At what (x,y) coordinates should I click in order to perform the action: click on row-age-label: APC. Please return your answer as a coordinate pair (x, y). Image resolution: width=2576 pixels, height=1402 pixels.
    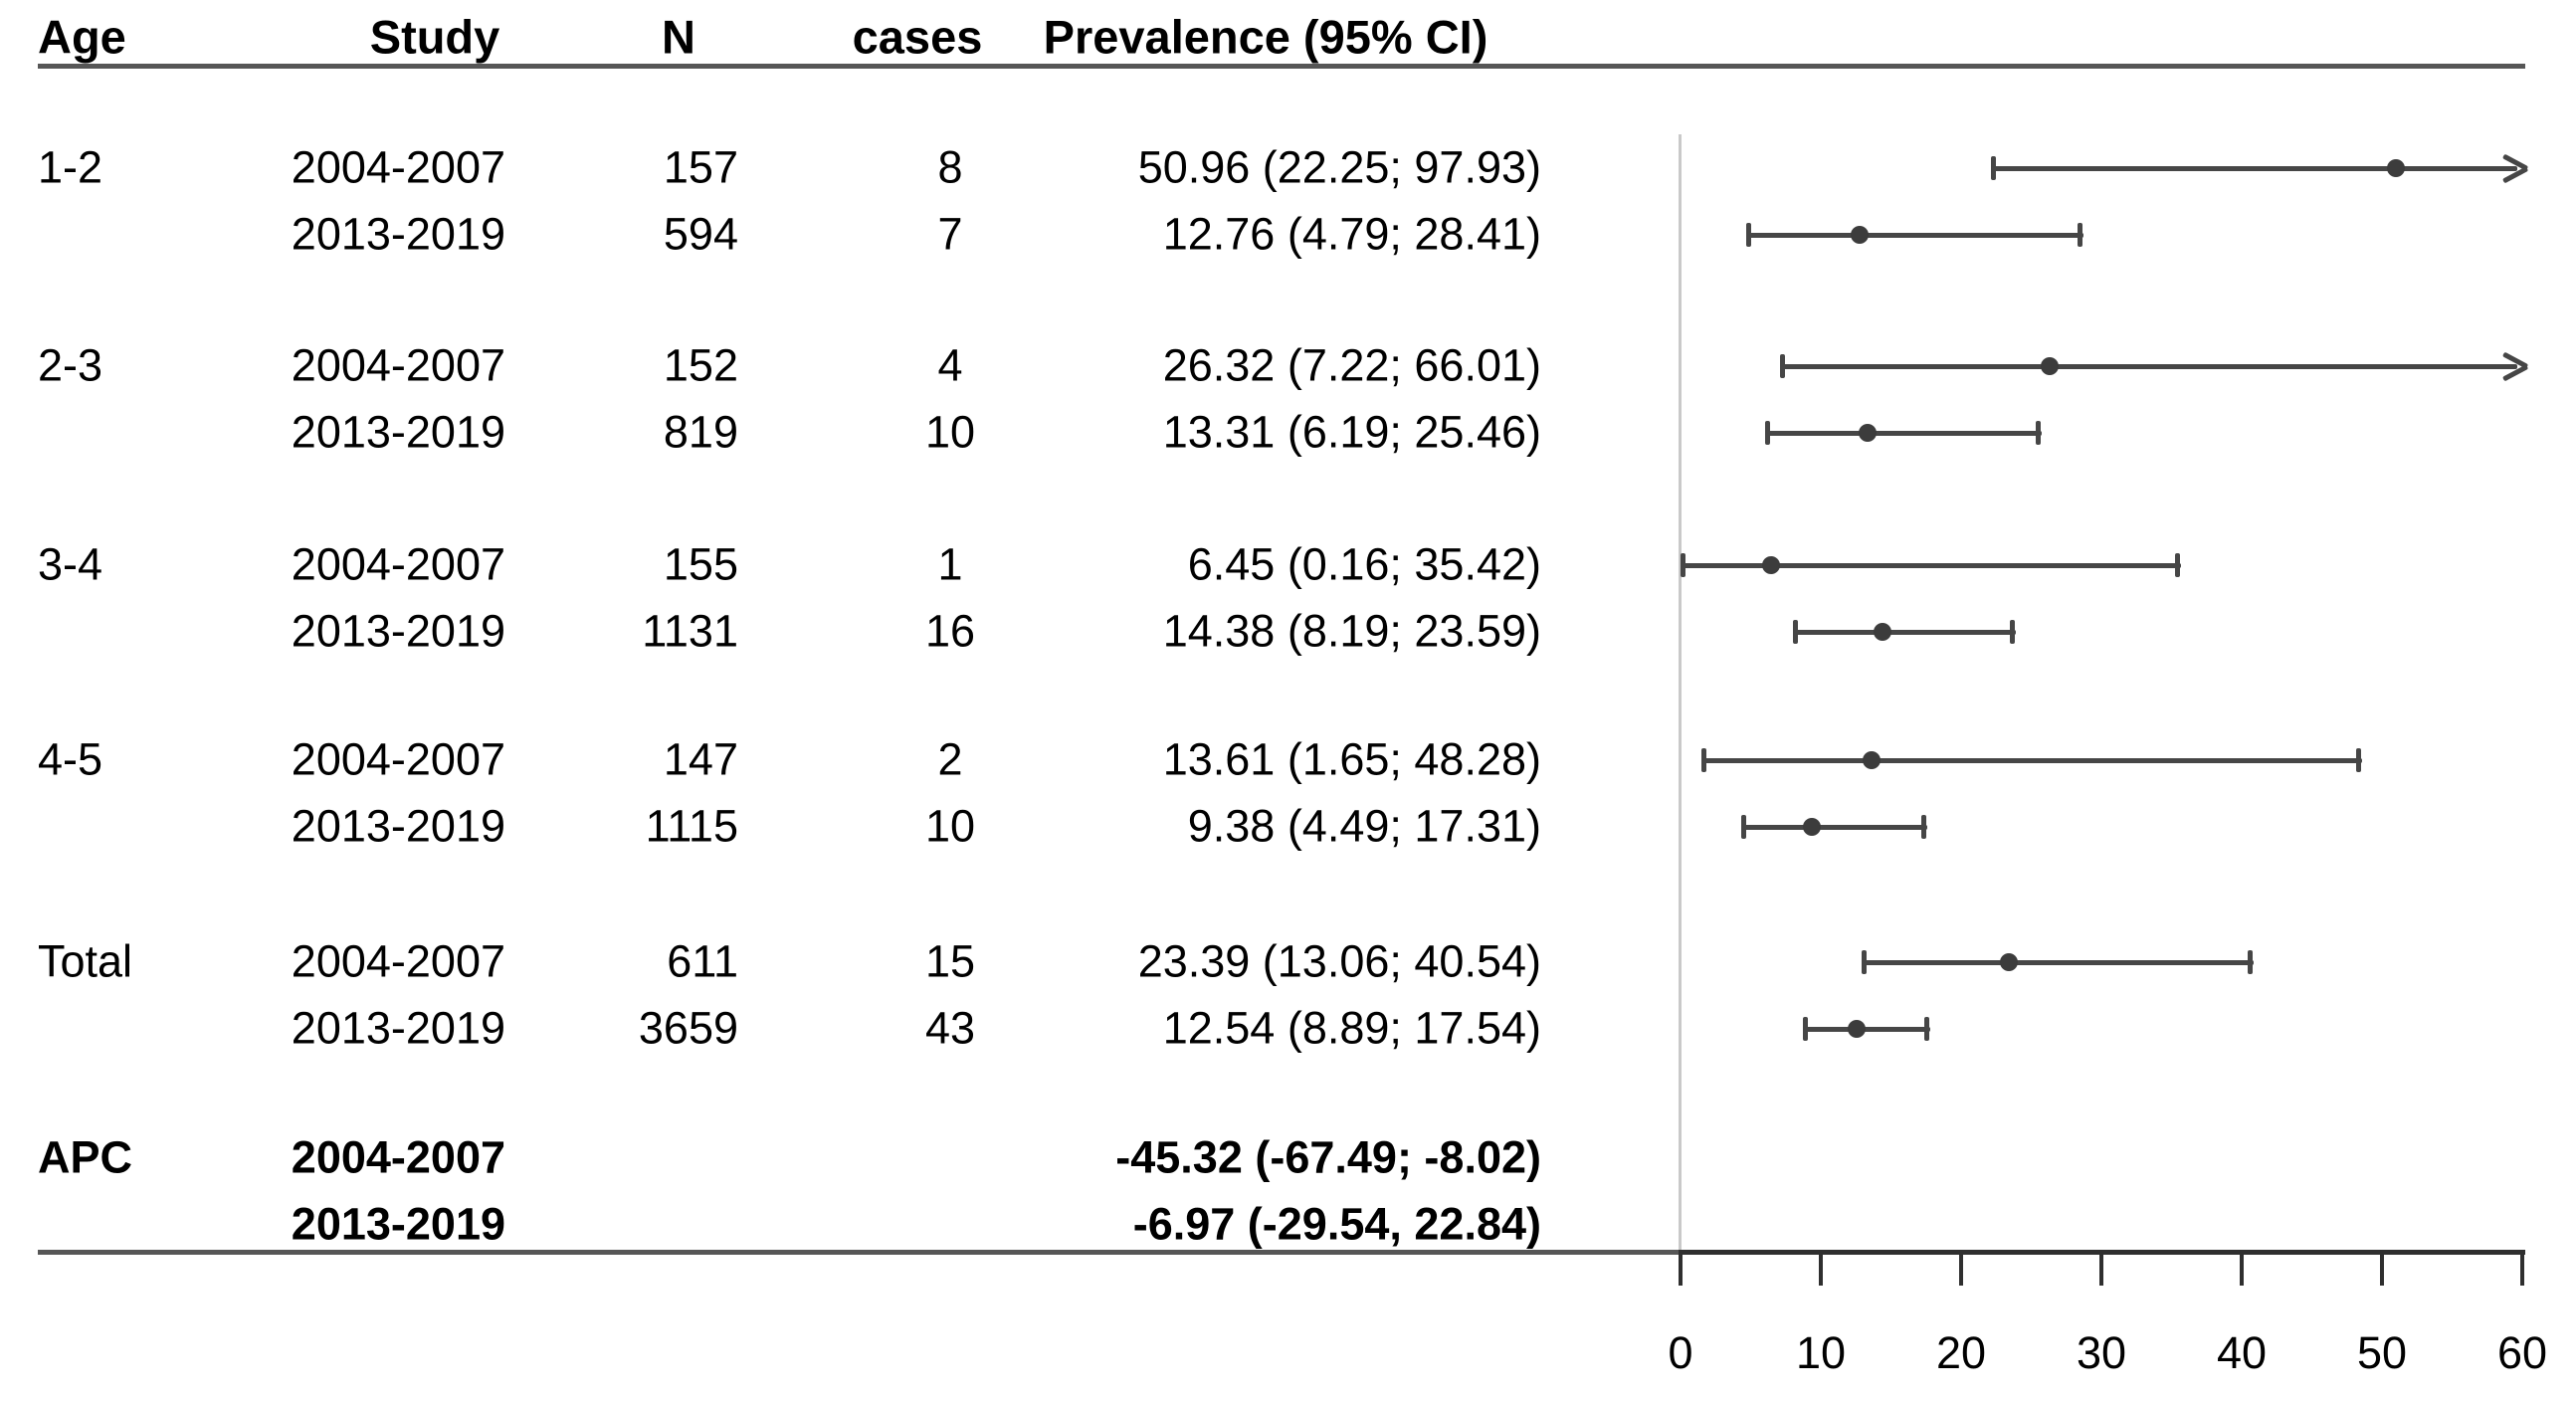
    Looking at the image, I should click on (85, 1157).